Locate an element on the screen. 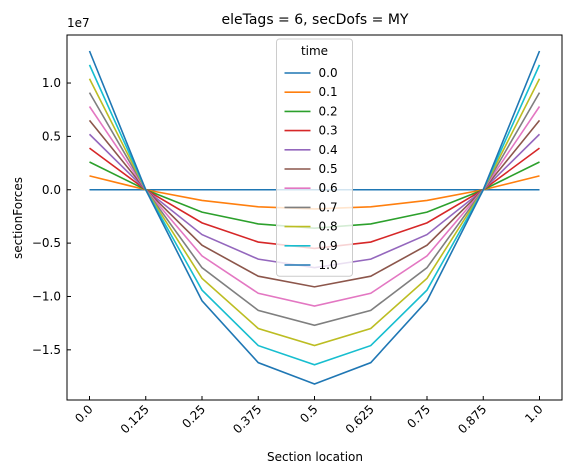 The width and height of the screenshot is (574, 474). legend-label: 0.3 is located at coordinates (328, 131).